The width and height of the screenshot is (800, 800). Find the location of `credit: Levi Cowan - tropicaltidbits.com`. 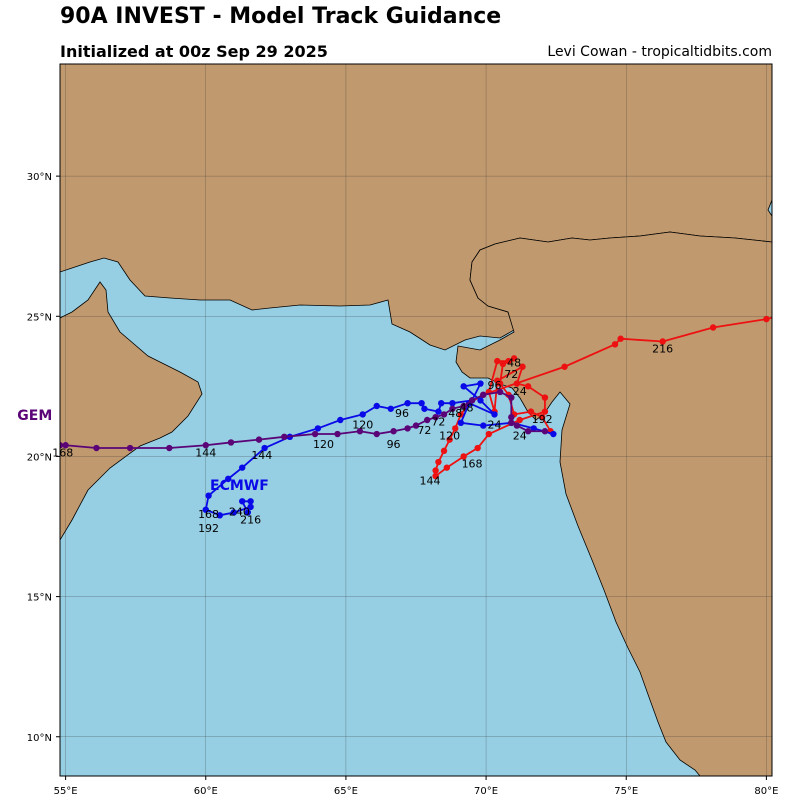

credit: Levi Cowan - tropicaltidbits.com is located at coordinates (659, 52).